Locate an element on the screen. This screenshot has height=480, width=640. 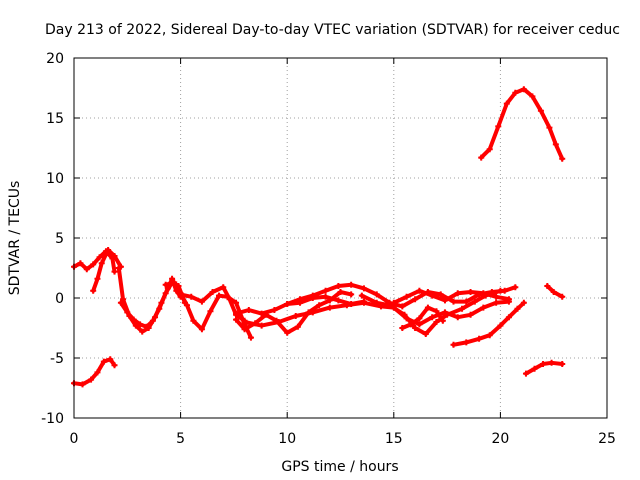
y-tick-label: 10 is located at coordinates (55, 179).